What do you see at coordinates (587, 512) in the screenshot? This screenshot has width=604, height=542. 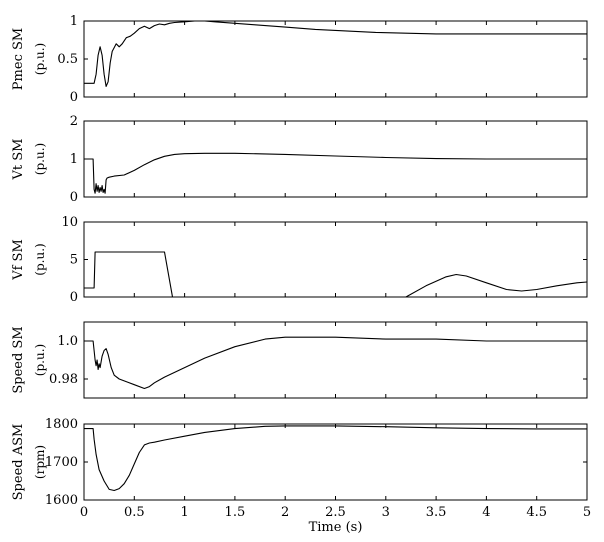 I see `x-tick-label: 5` at bounding box center [587, 512].